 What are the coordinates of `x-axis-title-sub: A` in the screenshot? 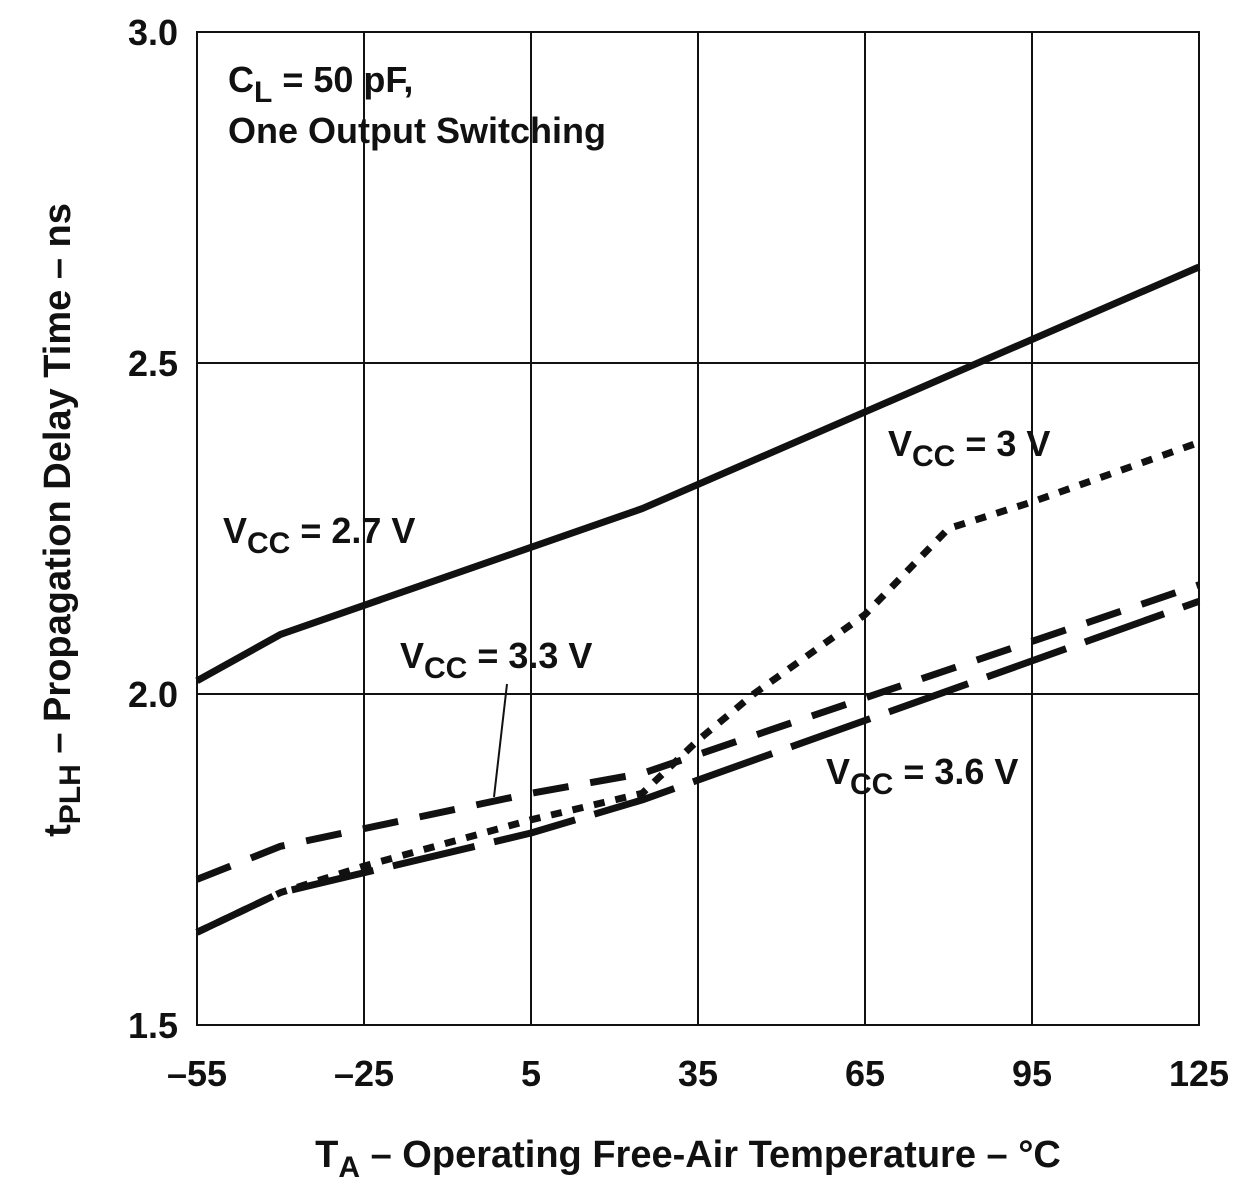 It's located at (349, 1167).